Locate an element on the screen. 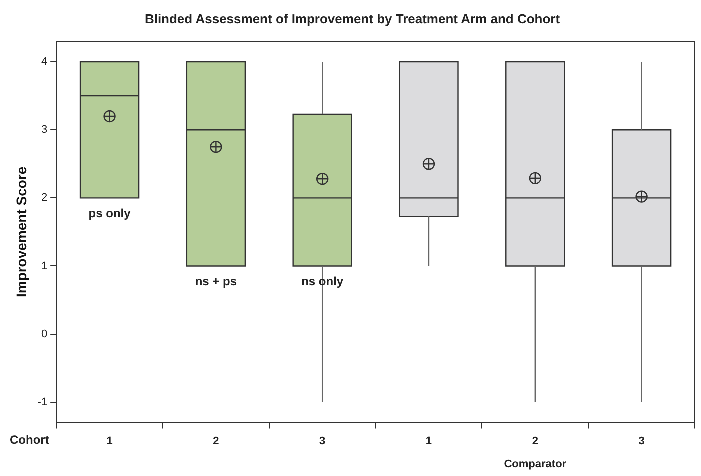 This screenshot has width=701, height=476. annotation: ns + ps is located at coordinates (216, 281).